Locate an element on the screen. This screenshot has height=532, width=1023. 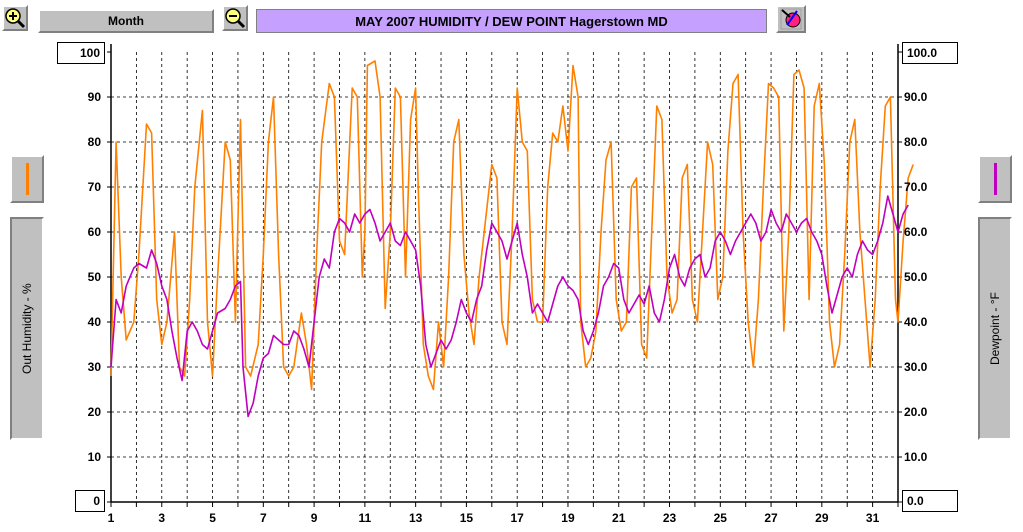
range-selector-button: Month is located at coordinates (126, 21).